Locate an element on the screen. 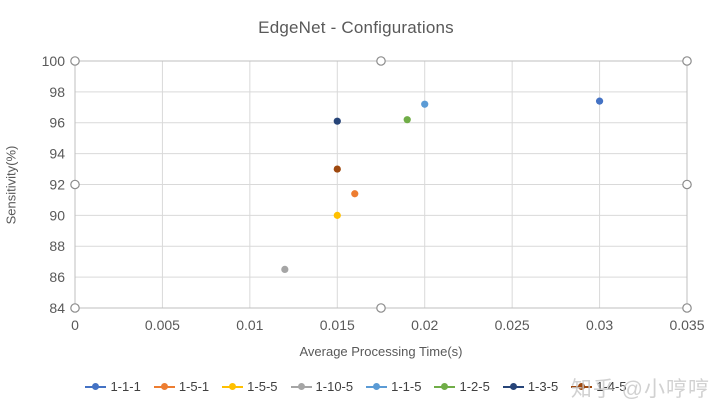  legend-item-1-3-5: 1-3-5 is located at coordinates (530, 386).